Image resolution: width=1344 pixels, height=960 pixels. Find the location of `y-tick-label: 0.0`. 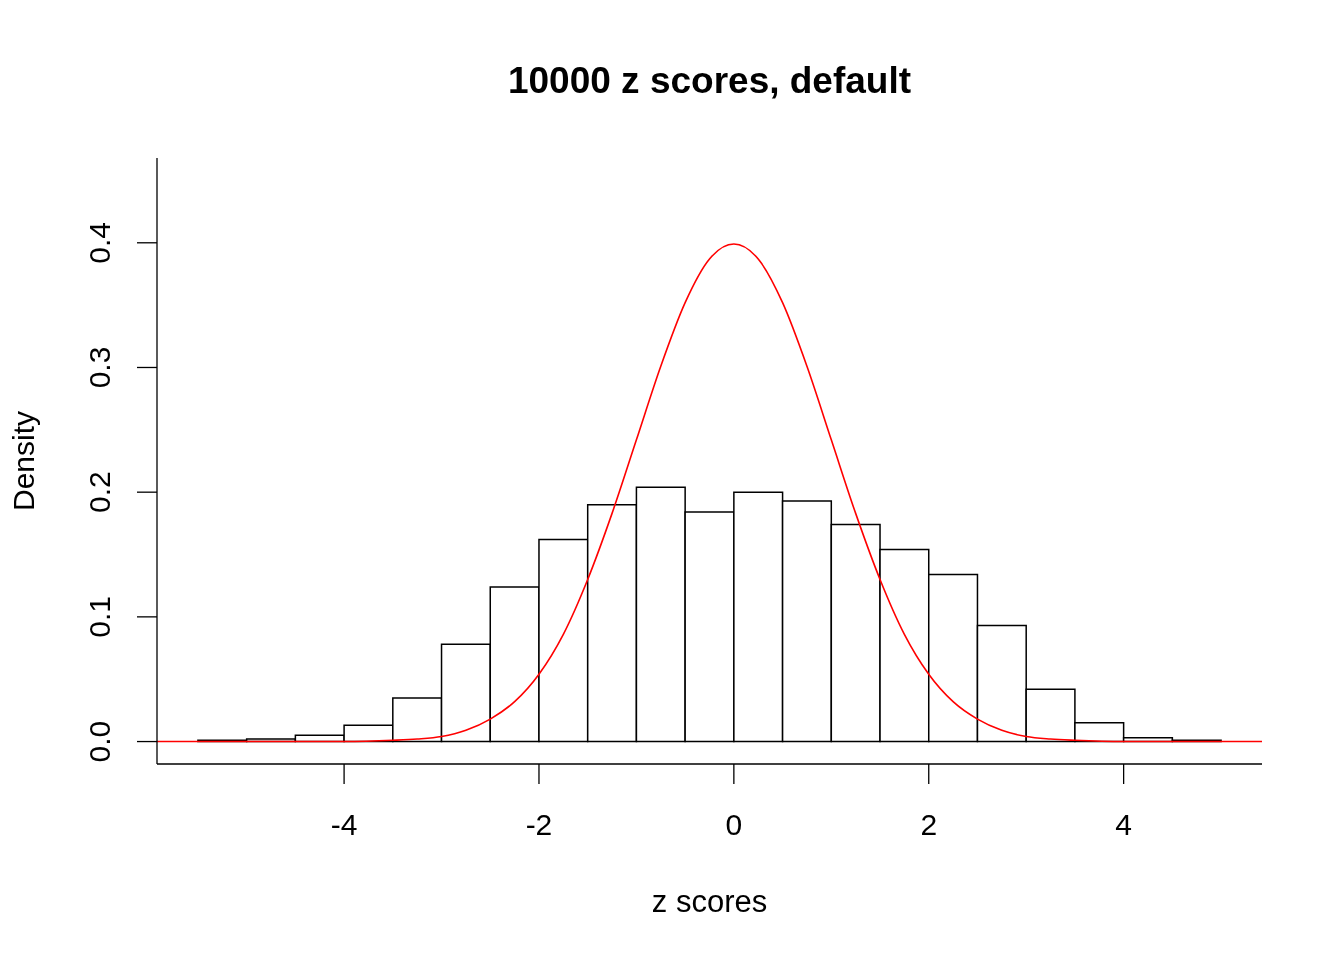

y-tick-label: 0.0 is located at coordinates (100, 741).